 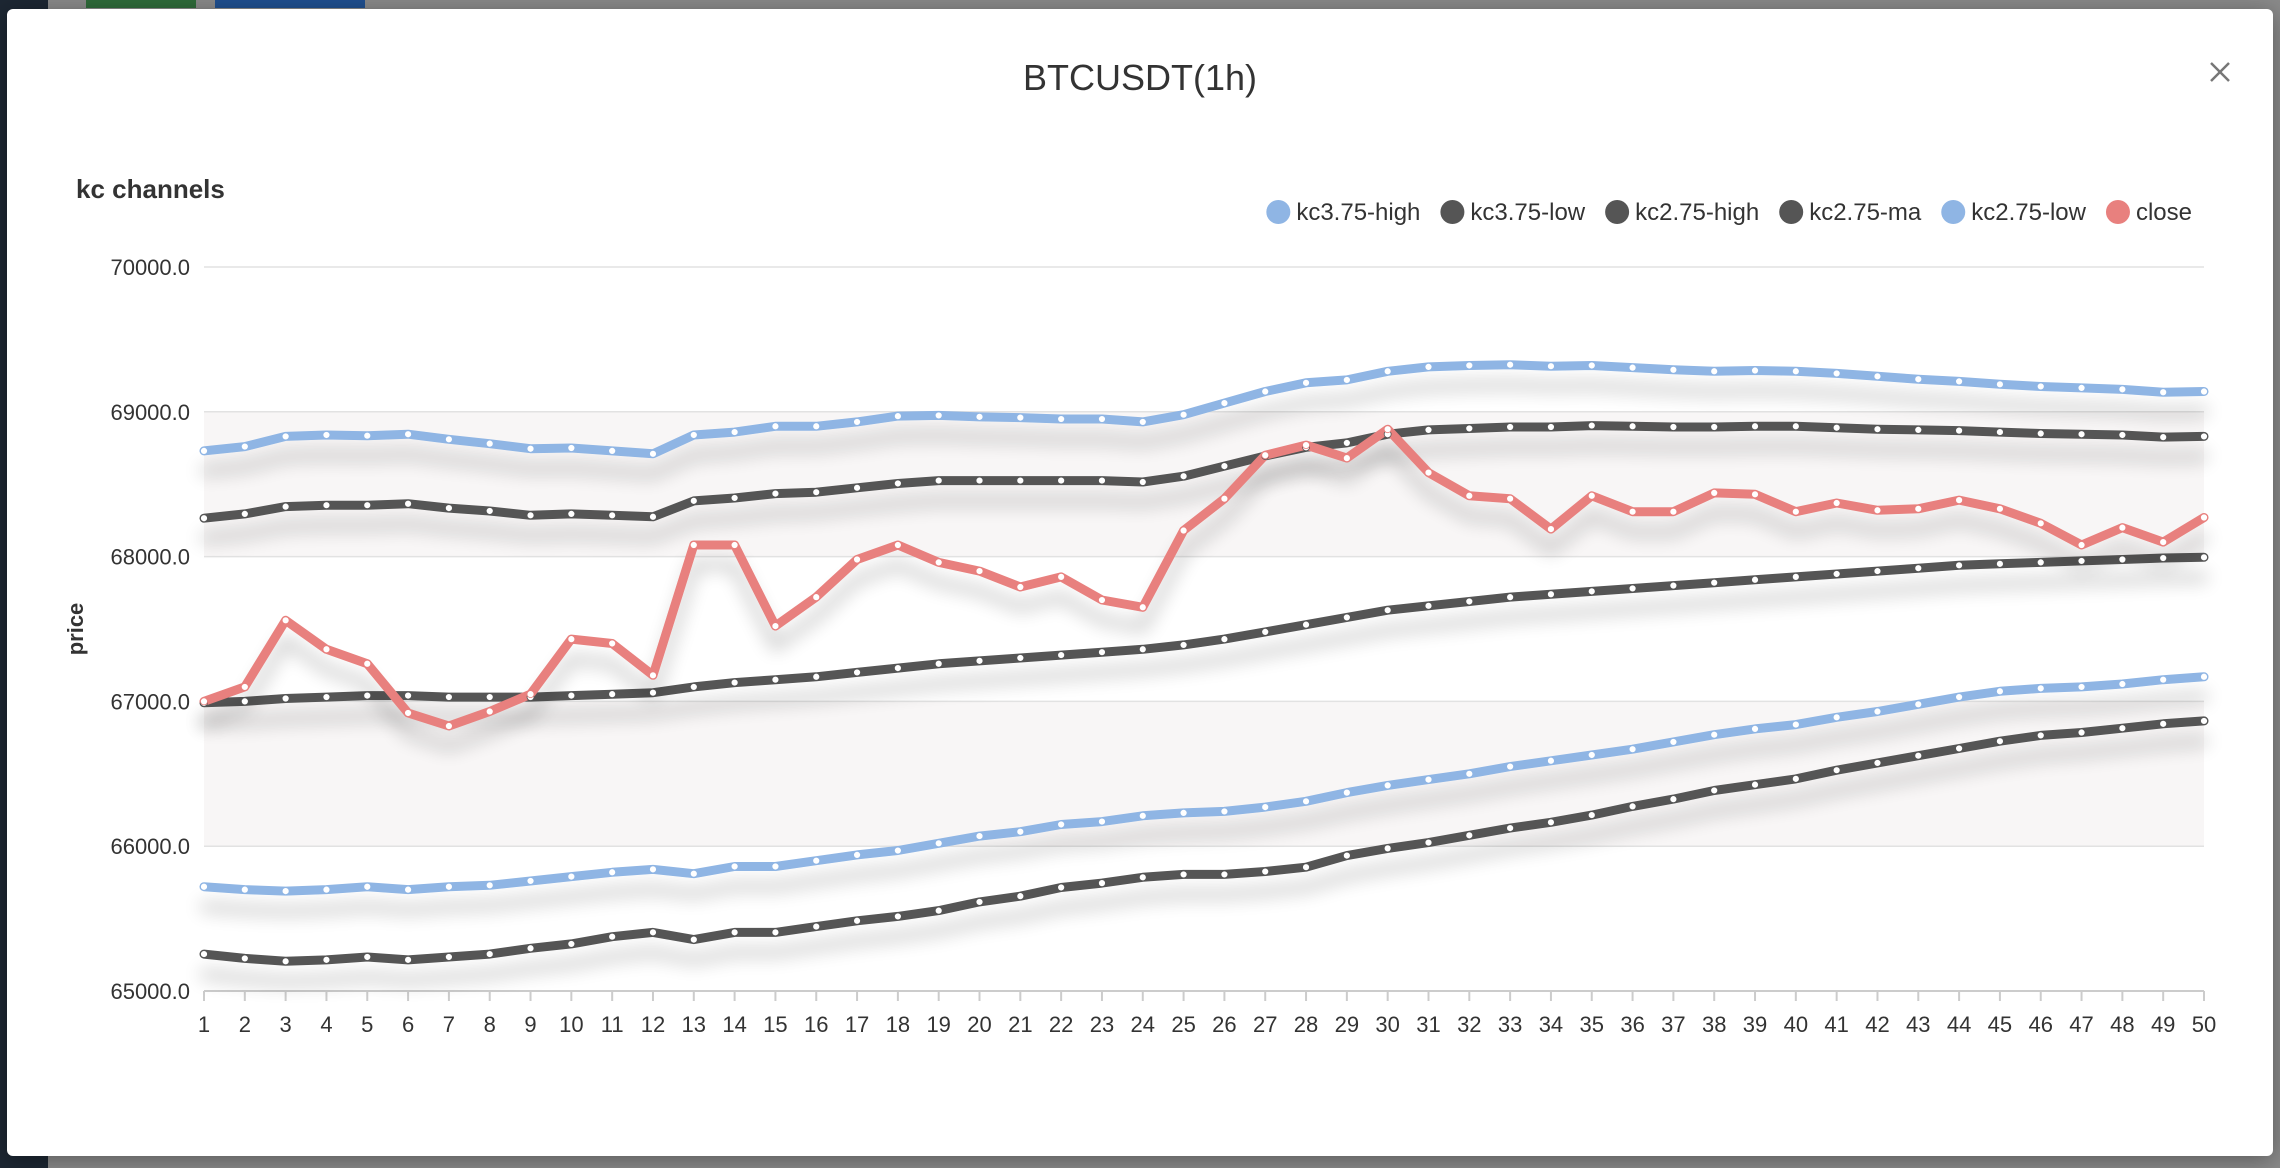 I want to click on x-tick-label: 23, so click(x=1102, y=1024).